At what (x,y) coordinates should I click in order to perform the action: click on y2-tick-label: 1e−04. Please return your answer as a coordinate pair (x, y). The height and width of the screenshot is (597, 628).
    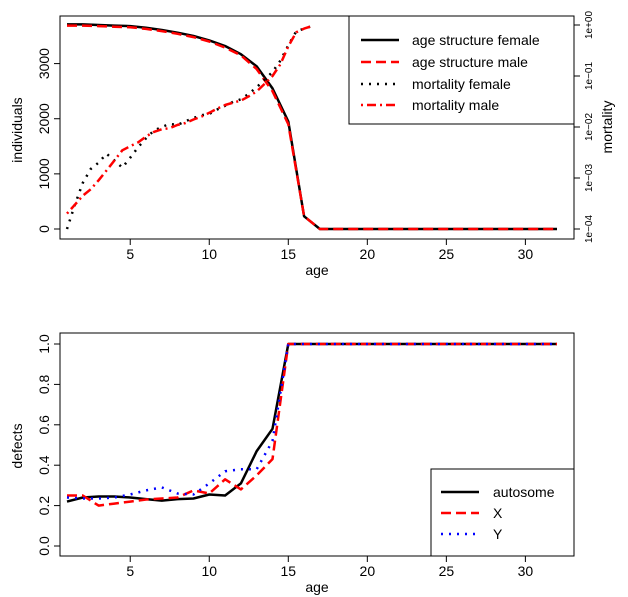
    Looking at the image, I should click on (589, 229).